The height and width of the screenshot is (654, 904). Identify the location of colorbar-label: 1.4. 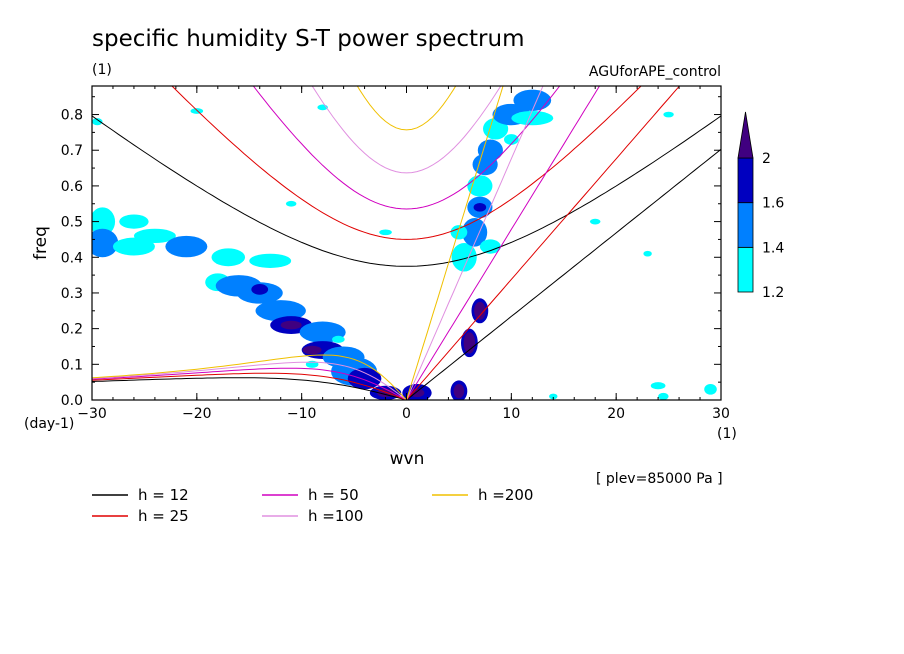
(773, 248).